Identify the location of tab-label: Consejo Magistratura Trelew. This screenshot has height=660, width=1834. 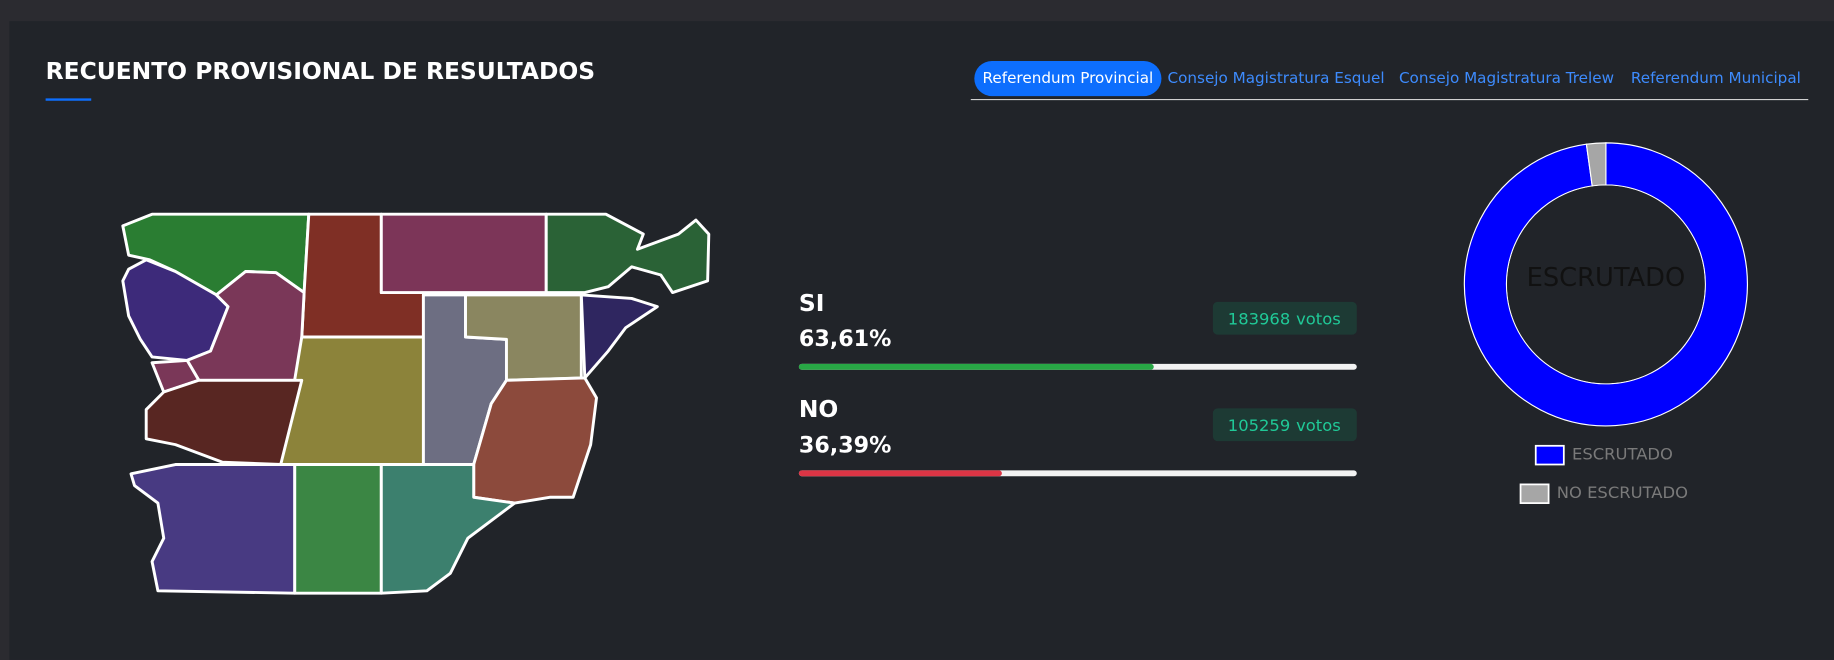
(1506, 78).